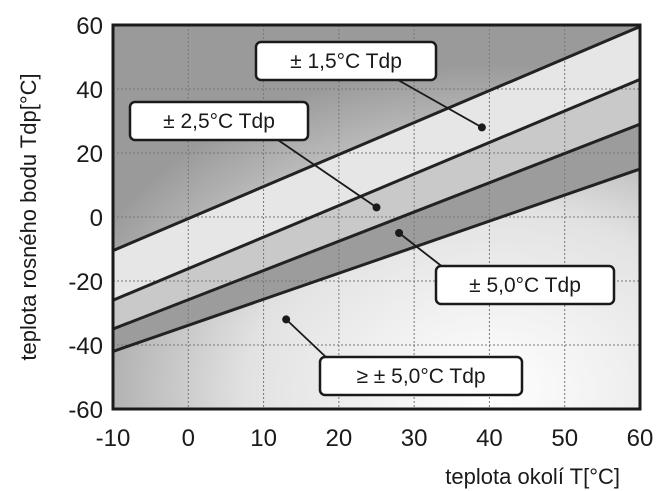 The width and height of the screenshot is (662, 491). I want to click on callout: ± 5,0°C Tdp, so click(505, 267).